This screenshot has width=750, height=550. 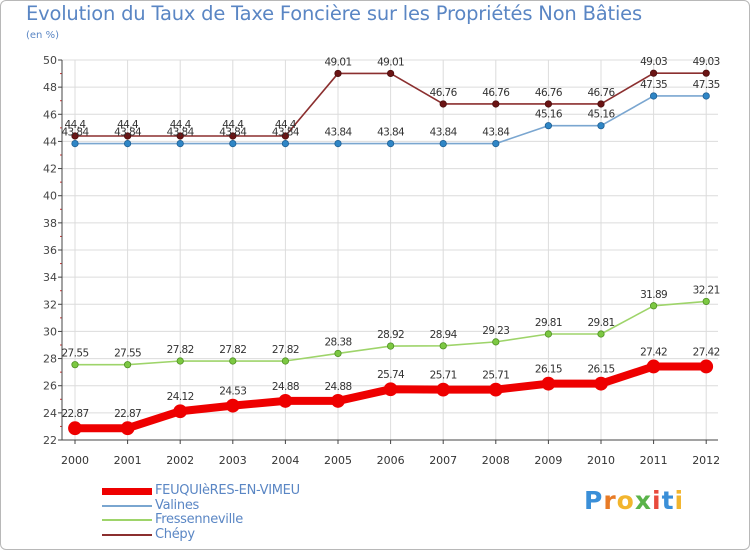 What do you see at coordinates (50, 169) in the screenshot?
I see `y-tick-label: 42` at bounding box center [50, 169].